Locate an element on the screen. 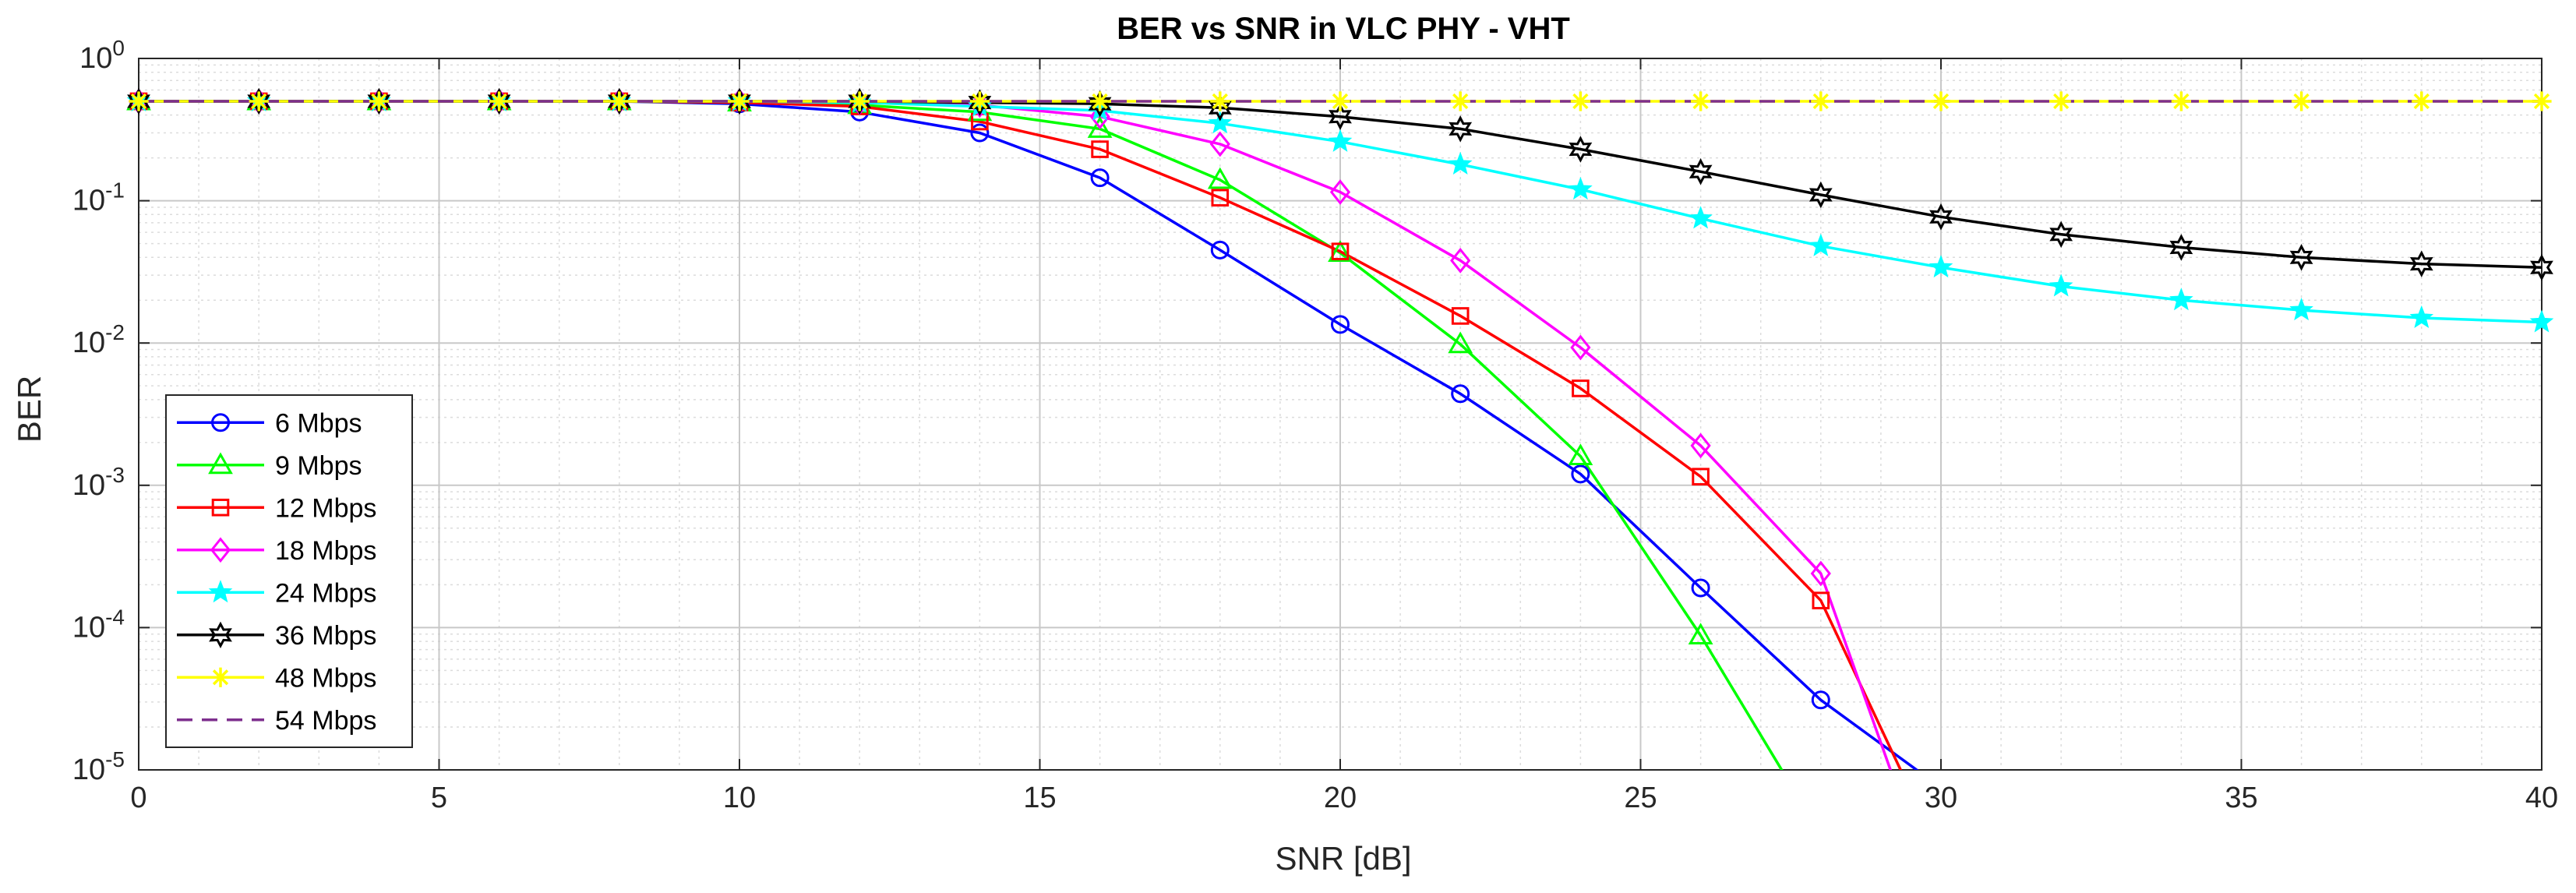 The width and height of the screenshot is (2576, 893). x-tick-label: 30 is located at coordinates (1941, 798).